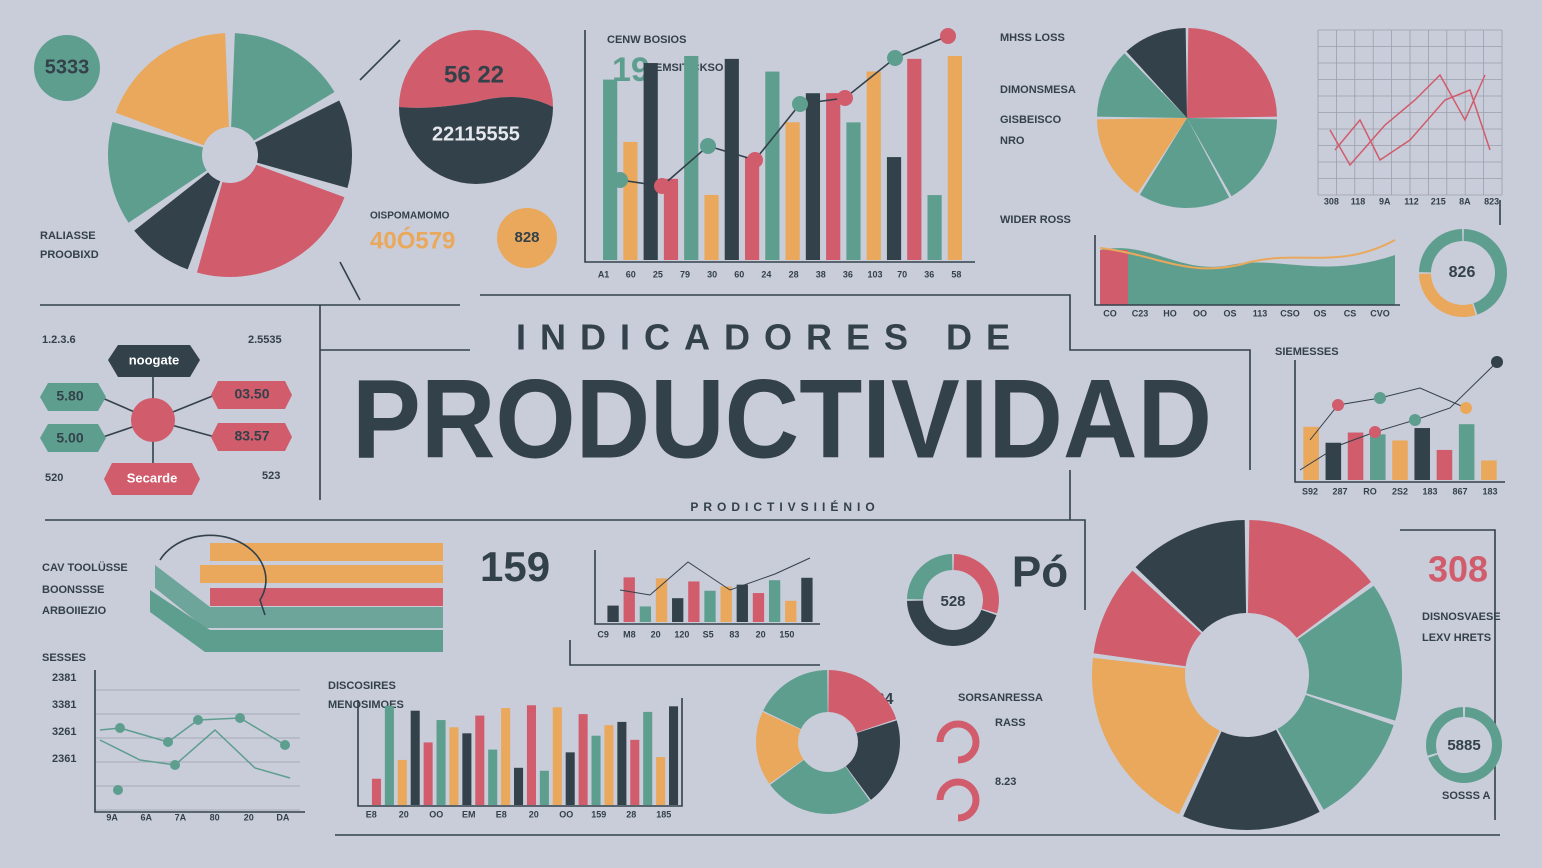  What do you see at coordinates (1438, 201) in the screenshot?
I see `axis-label: 215` at bounding box center [1438, 201].